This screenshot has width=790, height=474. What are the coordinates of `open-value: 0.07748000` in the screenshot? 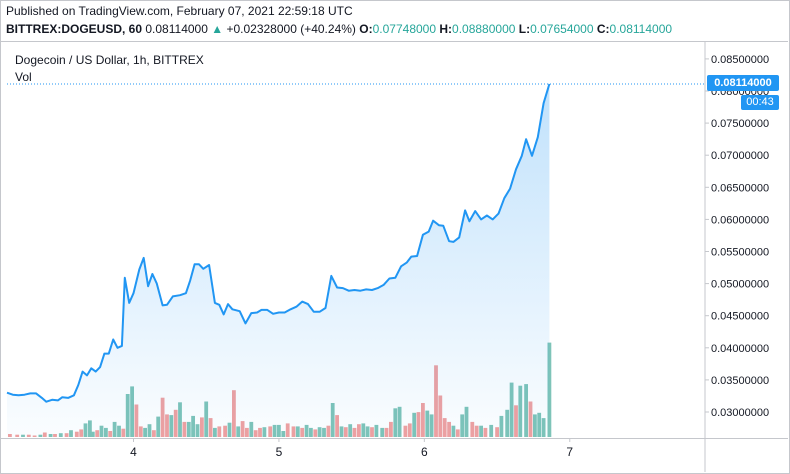 It's located at (404, 29).